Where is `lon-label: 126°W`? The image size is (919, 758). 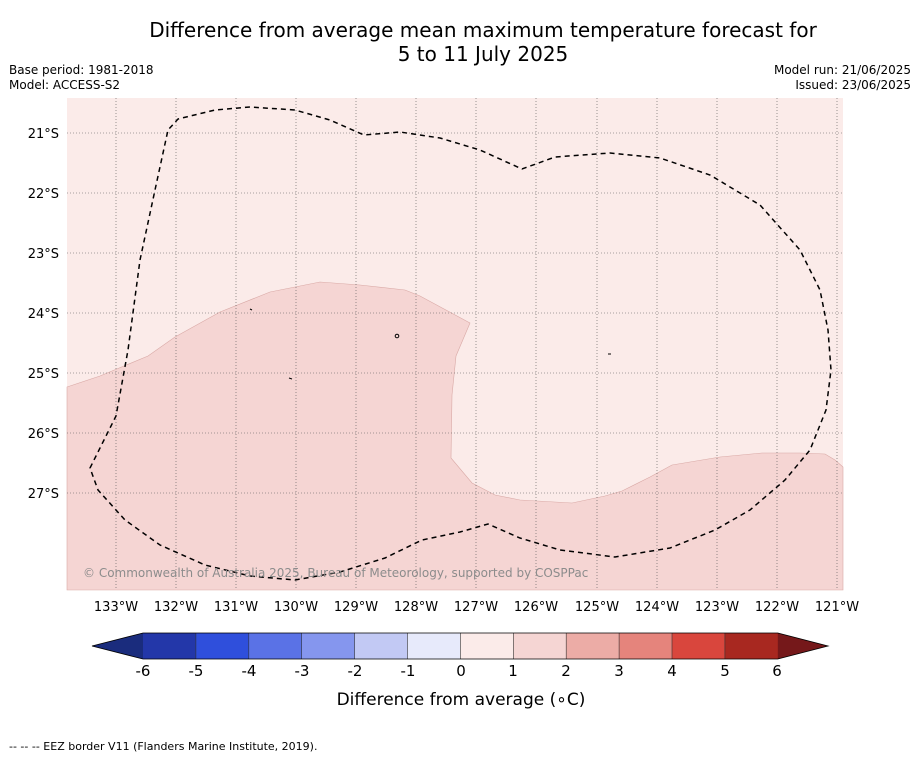 lon-label: 126°W is located at coordinates (536, 607).